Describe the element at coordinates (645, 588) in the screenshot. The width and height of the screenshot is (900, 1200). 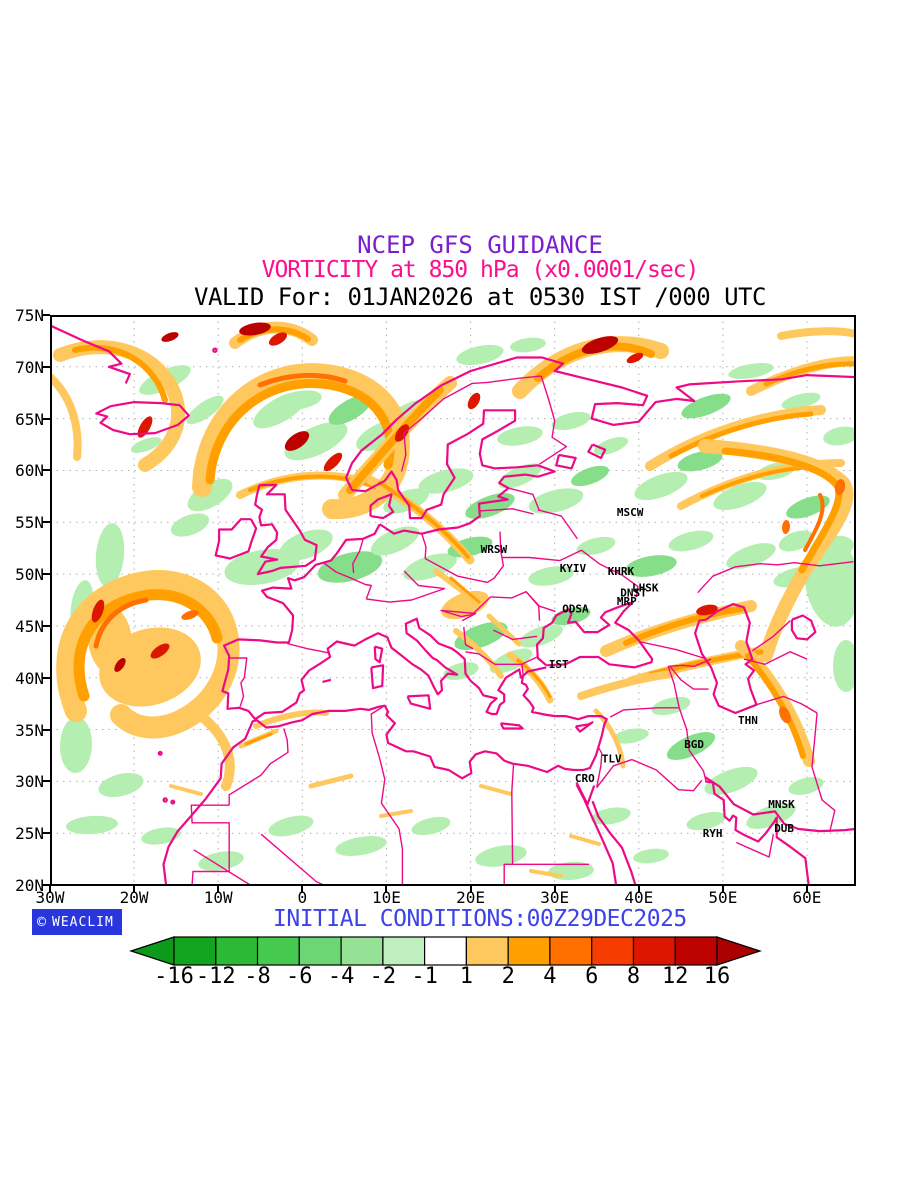
I see `city-label: LHSK` at that location.